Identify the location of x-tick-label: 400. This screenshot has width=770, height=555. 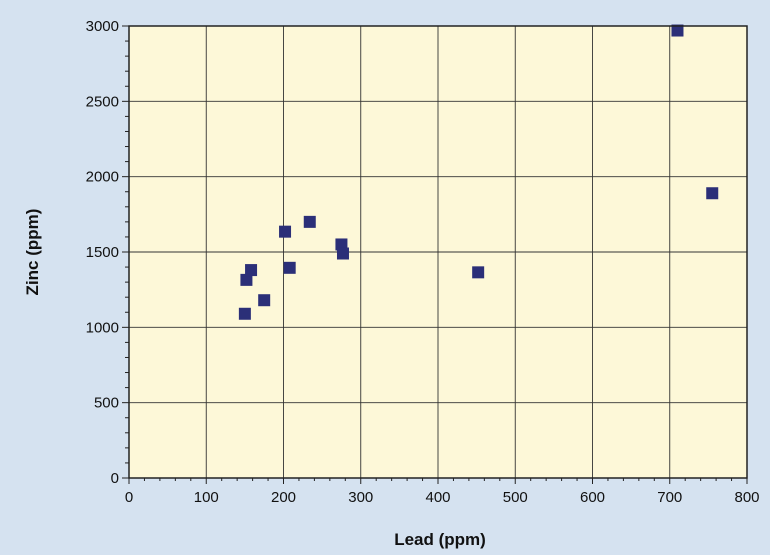
(437, 497).